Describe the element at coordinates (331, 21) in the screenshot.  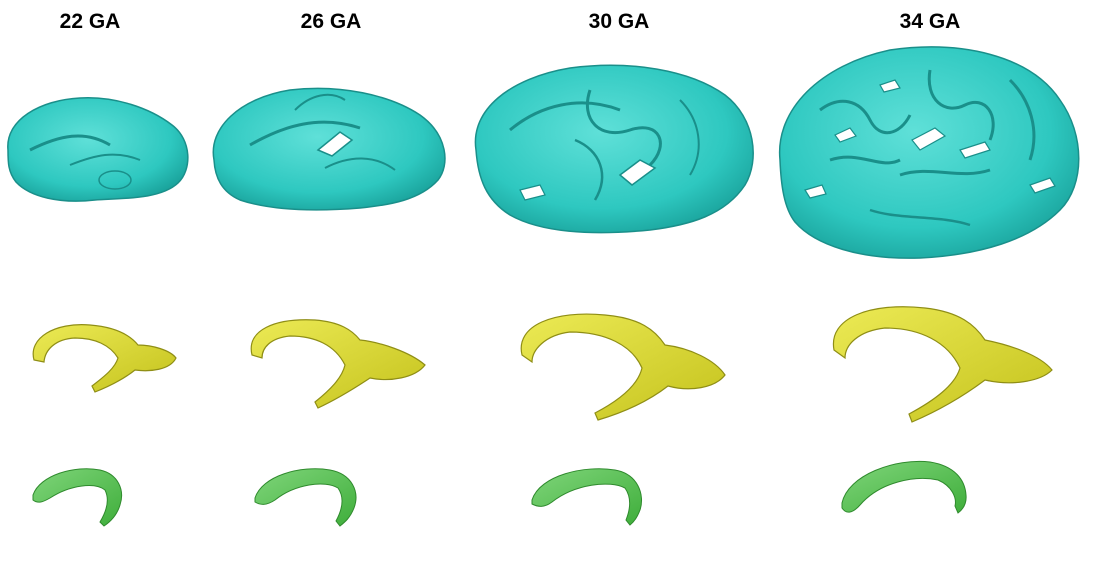
I see `column-label-26ga: 26 GA` at that location.